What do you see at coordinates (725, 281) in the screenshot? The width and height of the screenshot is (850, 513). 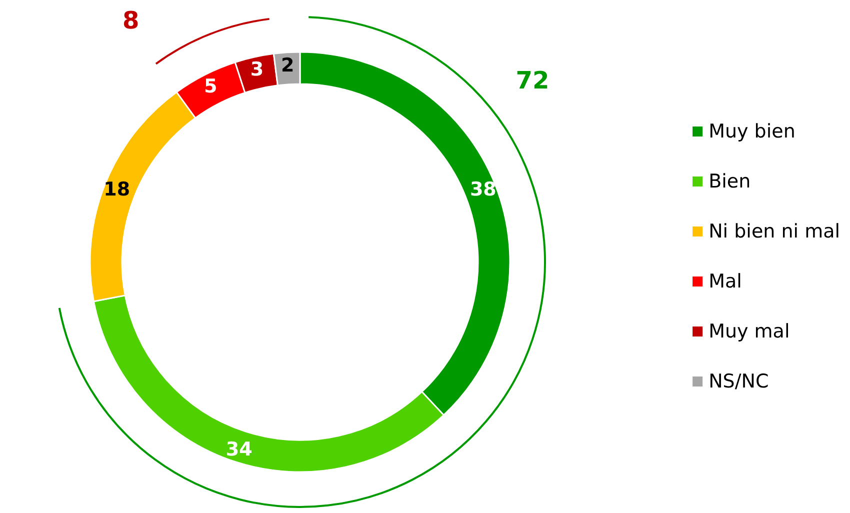 I see `legend-label: Mal` at bounding box center [725, 281].